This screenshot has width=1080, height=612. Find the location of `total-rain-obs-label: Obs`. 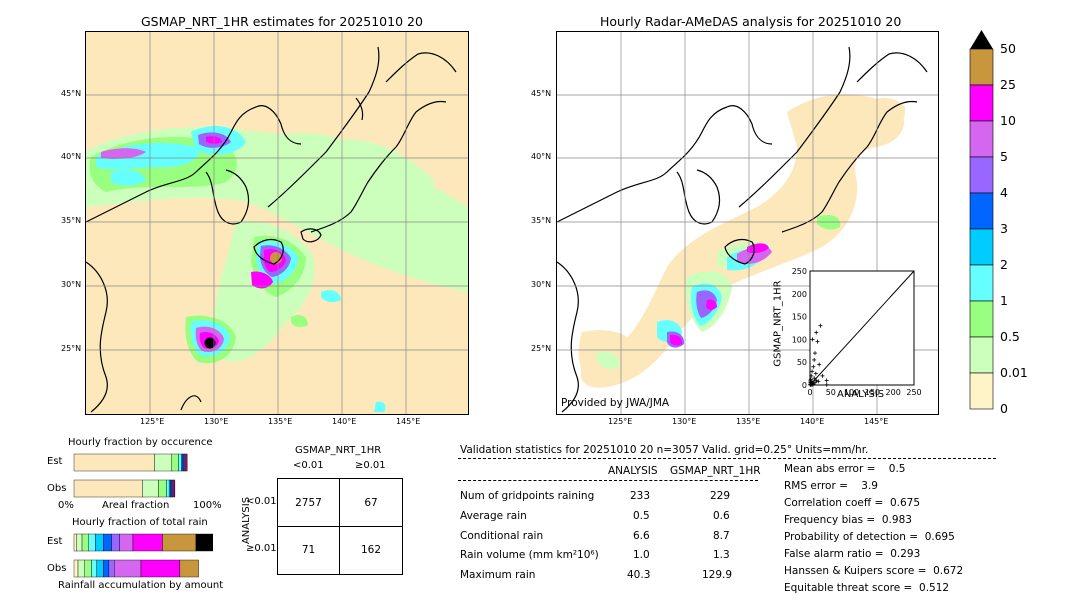

total-rain-obs-label: Obs is located at coordinates (57, 568).